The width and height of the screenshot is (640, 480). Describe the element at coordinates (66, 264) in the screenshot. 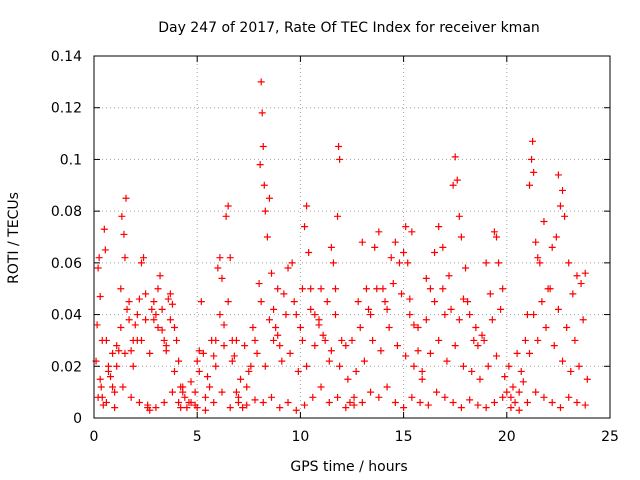

I see `y-tick-label: 0.06` at that location.